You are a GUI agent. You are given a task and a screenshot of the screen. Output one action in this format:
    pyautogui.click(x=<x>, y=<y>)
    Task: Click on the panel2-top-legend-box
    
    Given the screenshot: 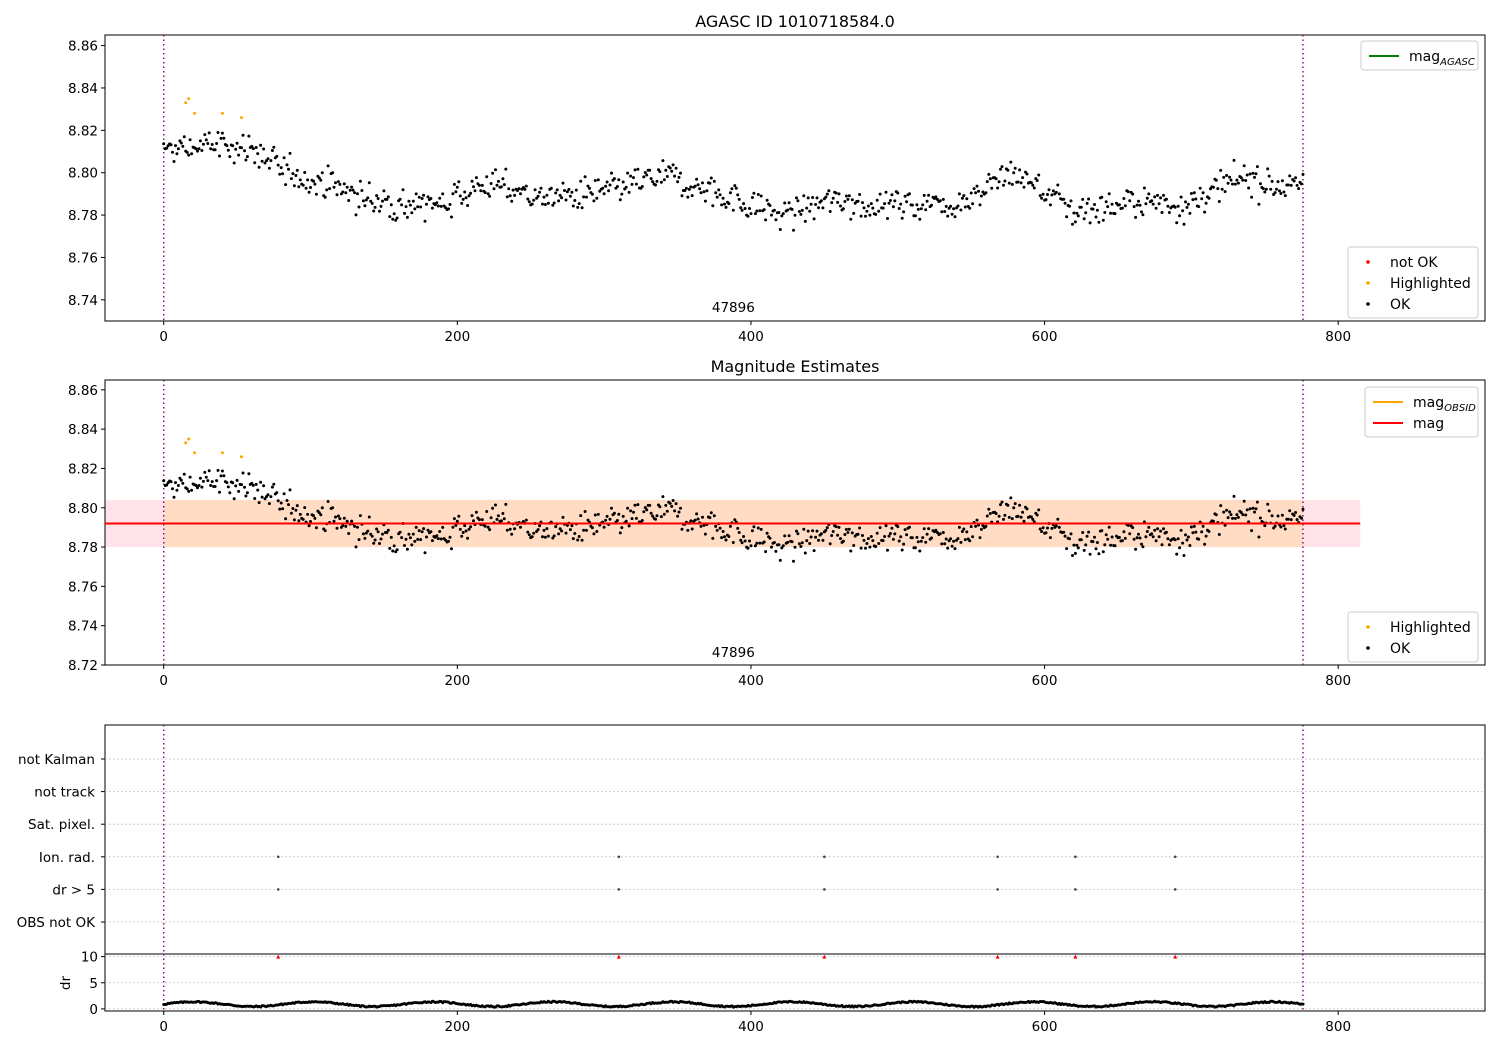 What is the action you would take?
    pyautogui.click(x=1421, y=412)
    